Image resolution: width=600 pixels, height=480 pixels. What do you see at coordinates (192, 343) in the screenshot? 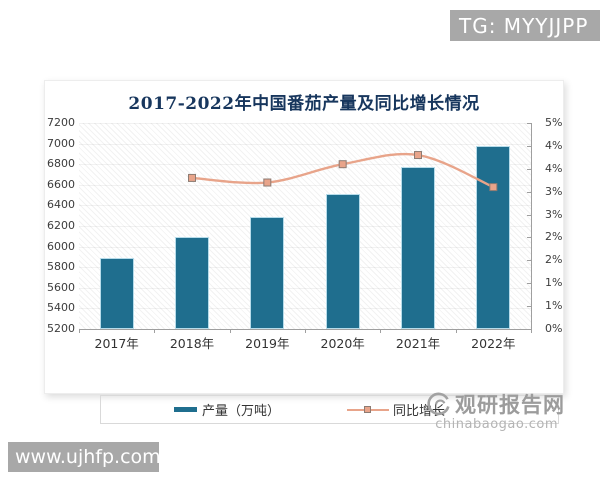
I see `x-axis-label: 2018年` at bounding box center [192, 343].